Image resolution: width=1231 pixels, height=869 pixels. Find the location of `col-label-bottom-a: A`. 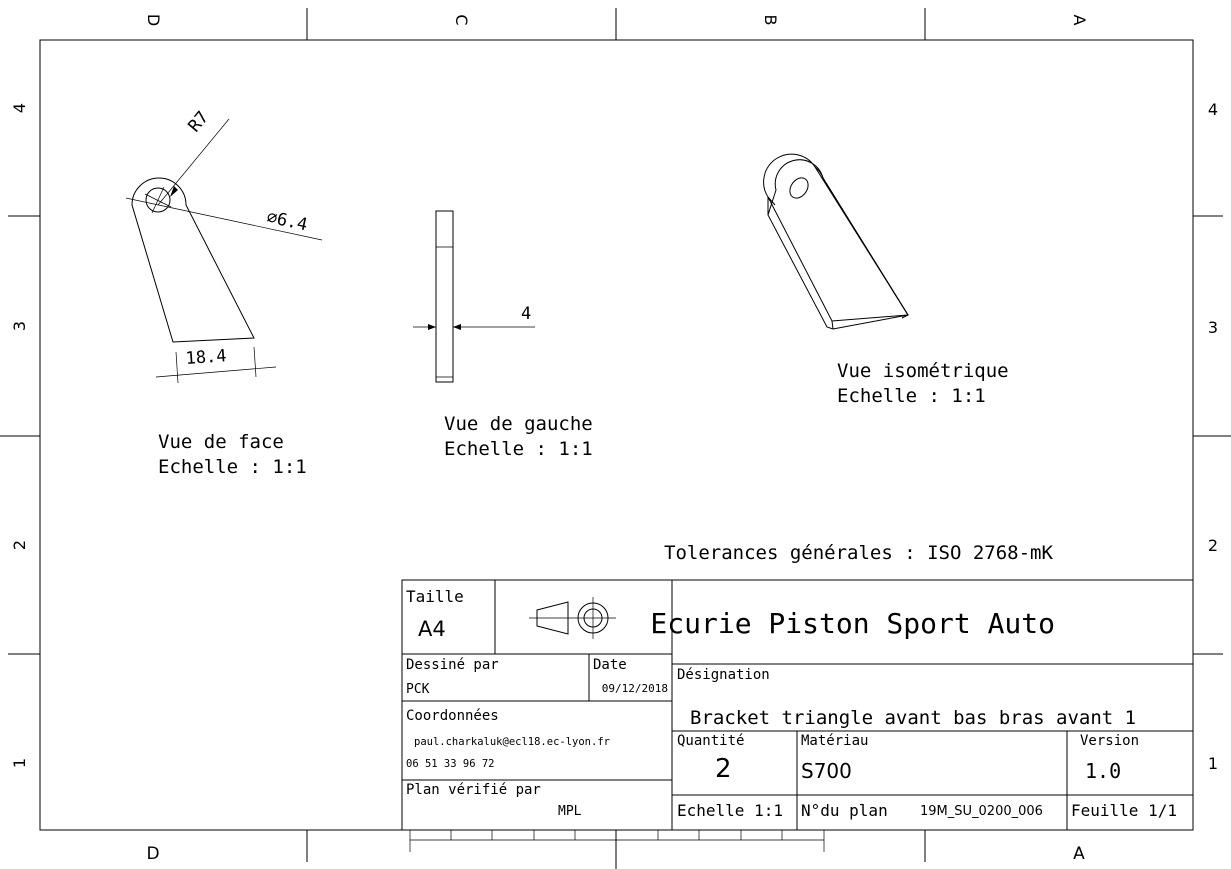

col-label-bottom-a: A is located at coordinates (1079, 854).